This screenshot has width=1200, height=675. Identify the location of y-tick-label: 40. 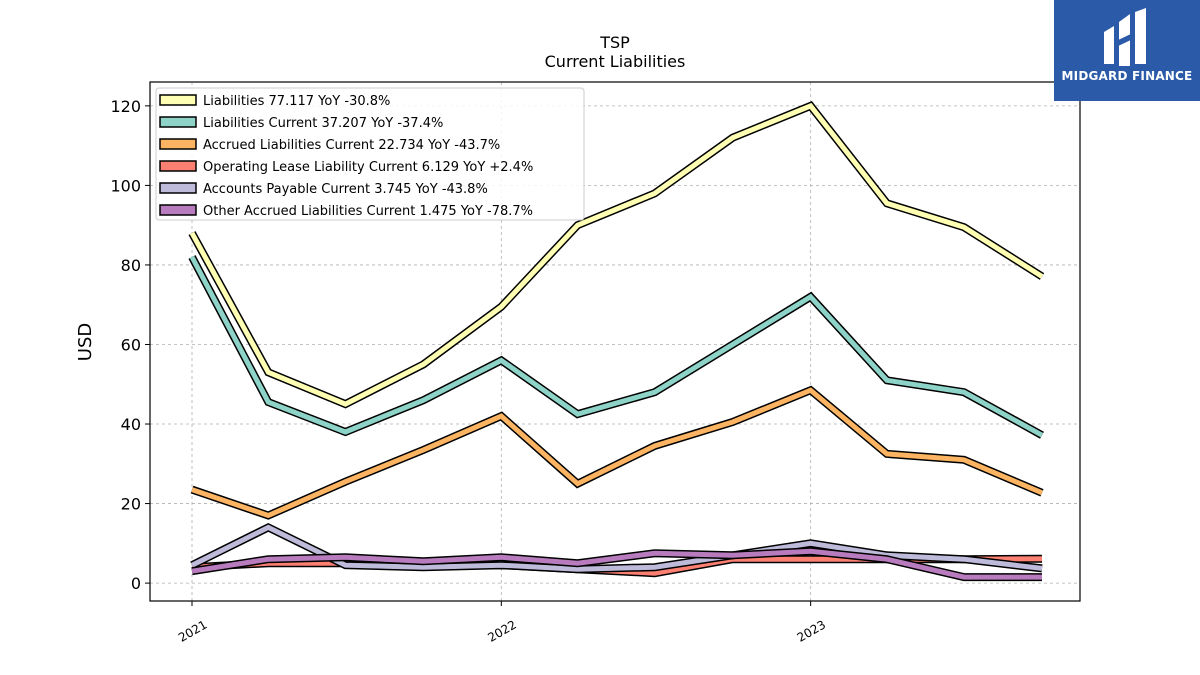
(131, 424).